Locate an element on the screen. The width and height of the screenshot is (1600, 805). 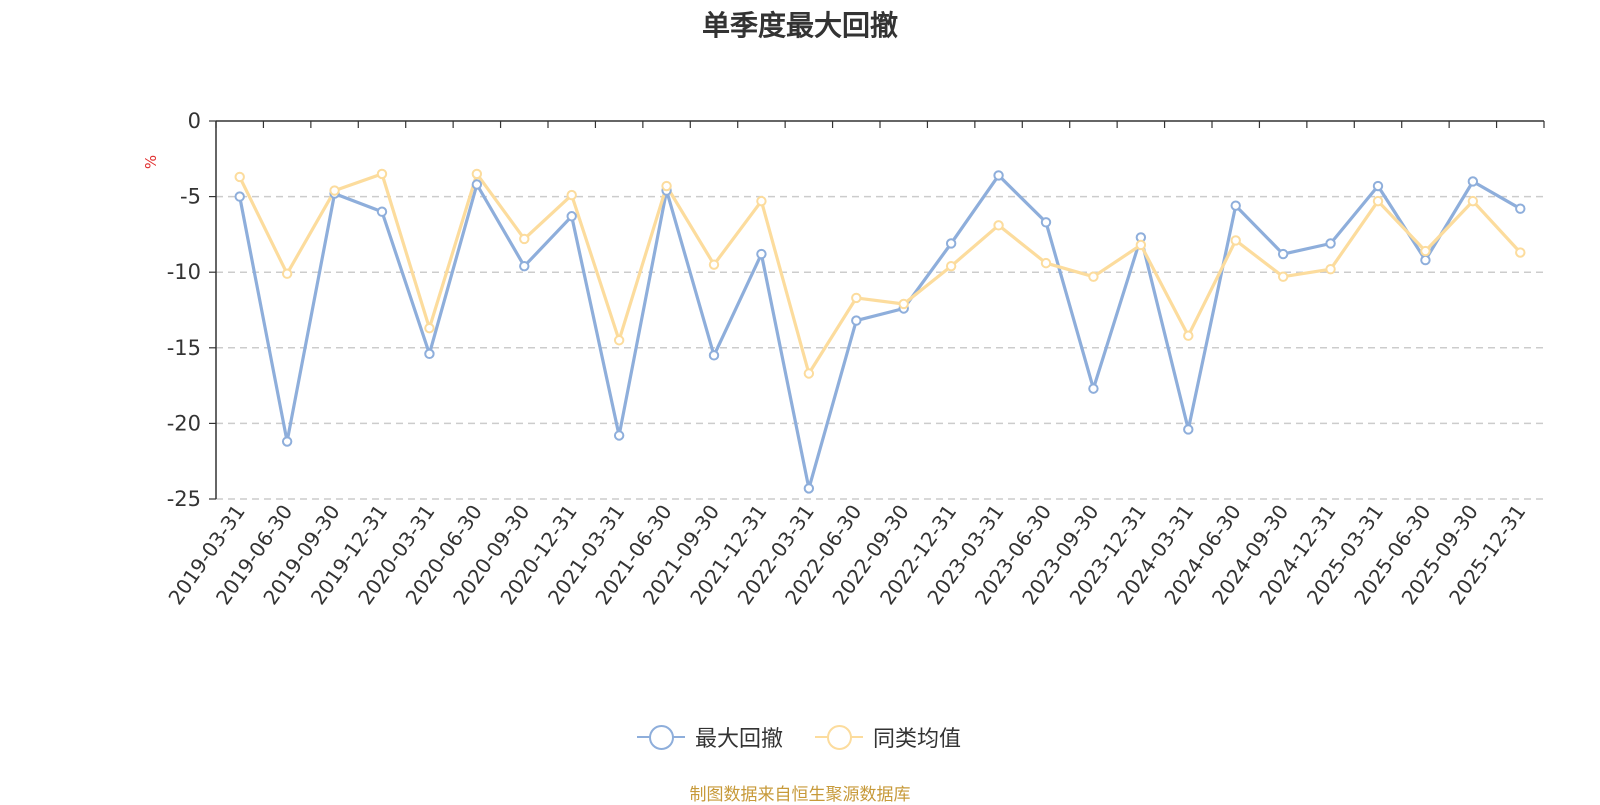
y-tick-label: -25 is located at coordinates (184, 499).